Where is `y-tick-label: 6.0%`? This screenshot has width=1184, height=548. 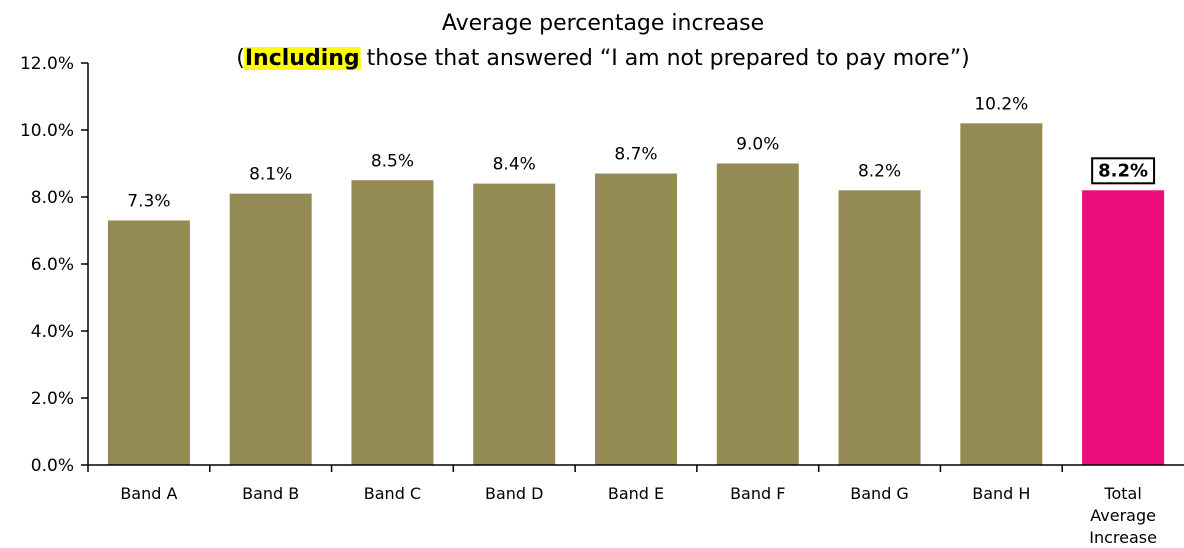
y-tick-label: 6.0% is located at coordinates (52, 265).